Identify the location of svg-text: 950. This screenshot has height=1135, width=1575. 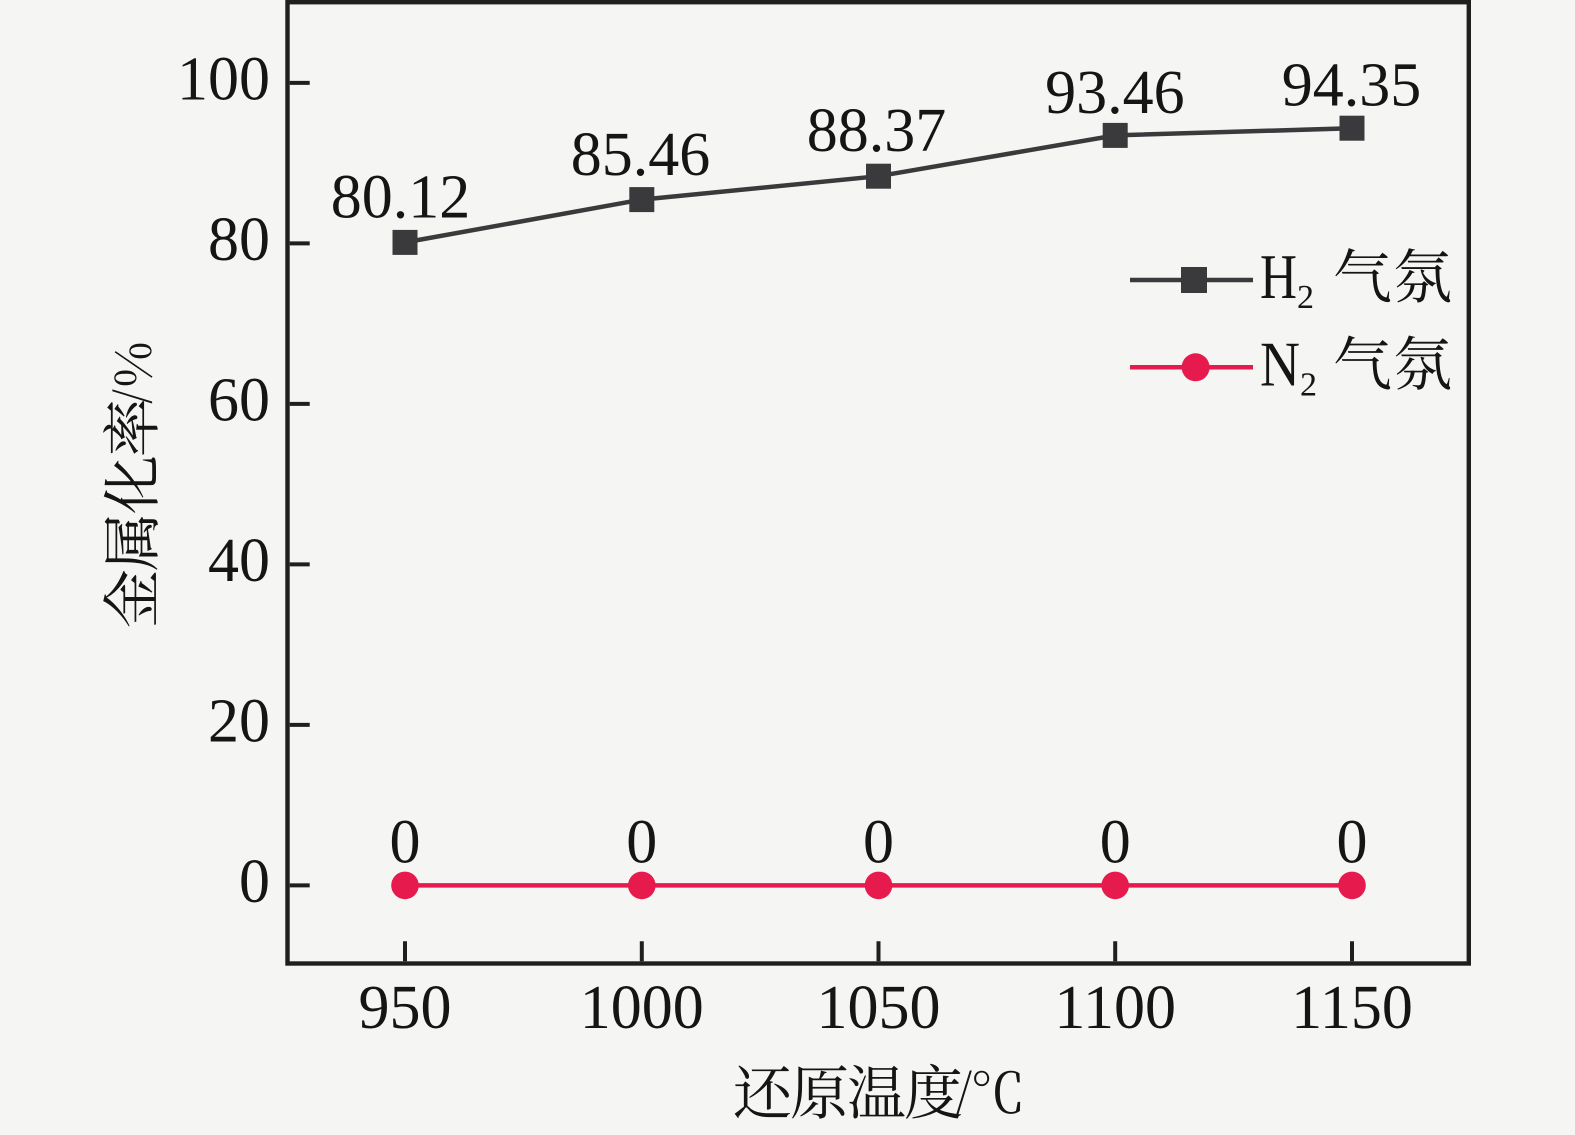
(405, 1008).